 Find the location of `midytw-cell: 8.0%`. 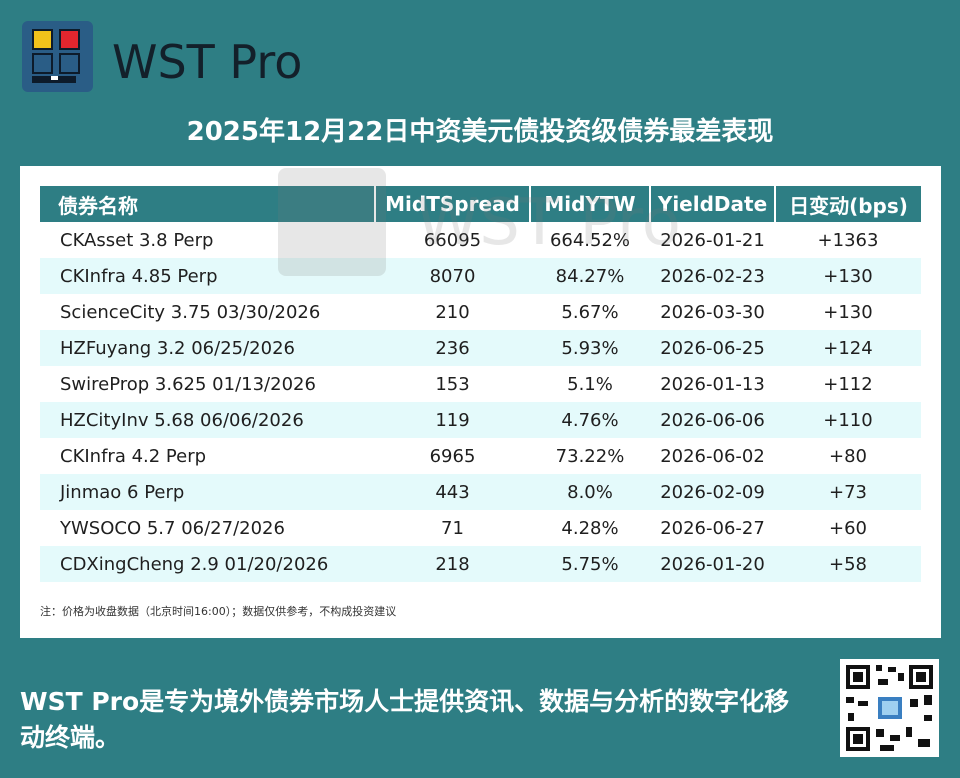

midytw-cell: 8.0% is located at coordinates (590, 492).